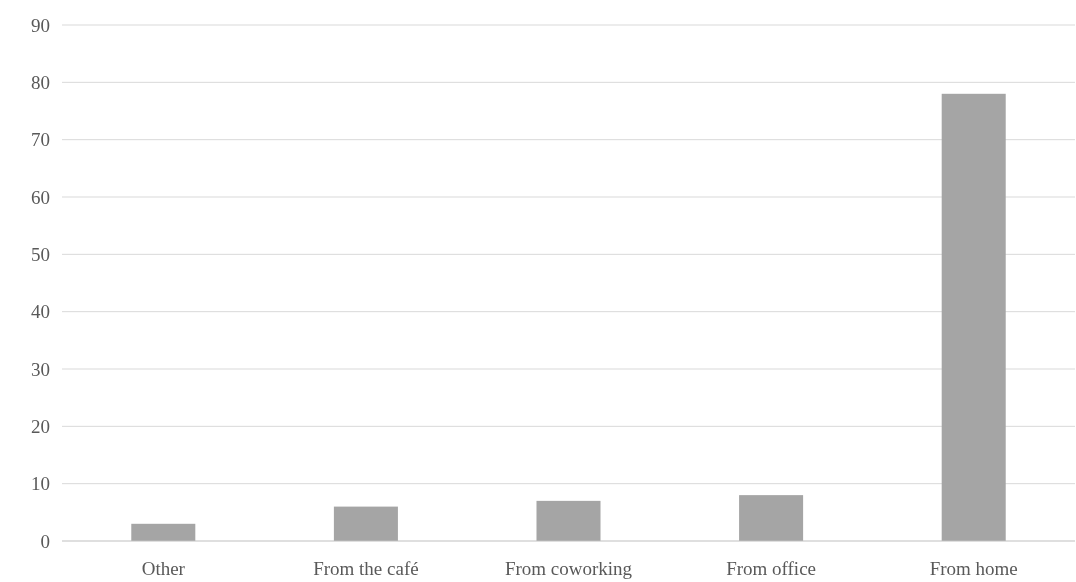  What do you see at coordinates (40, 140) in the screenshot?
I see `y-tick-label: 70` at bounding box center [40, 140].